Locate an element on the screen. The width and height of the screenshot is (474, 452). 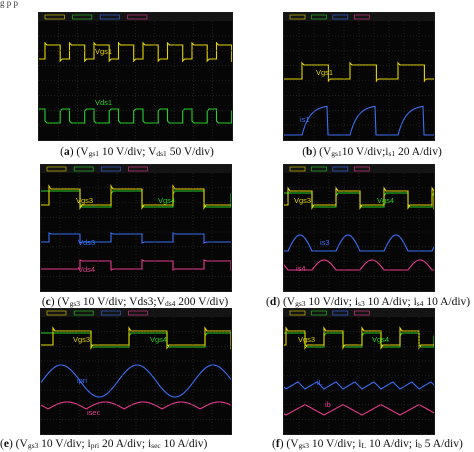
trace-label-vgs4: Vgs4 is located at coordinates (166, 200).